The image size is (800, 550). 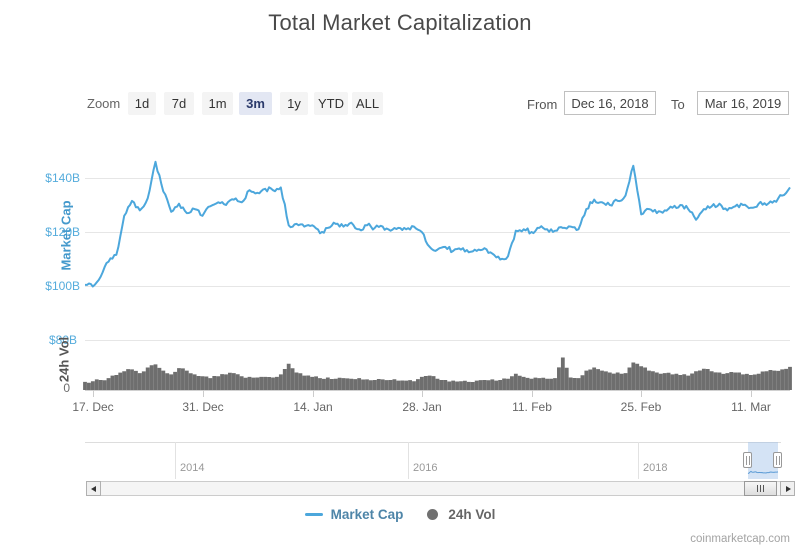 What do you see at coordinates (93, 407) in the screenshot?
I see `x-tick-label: 17. Dec` at bounding box center [93, 407].